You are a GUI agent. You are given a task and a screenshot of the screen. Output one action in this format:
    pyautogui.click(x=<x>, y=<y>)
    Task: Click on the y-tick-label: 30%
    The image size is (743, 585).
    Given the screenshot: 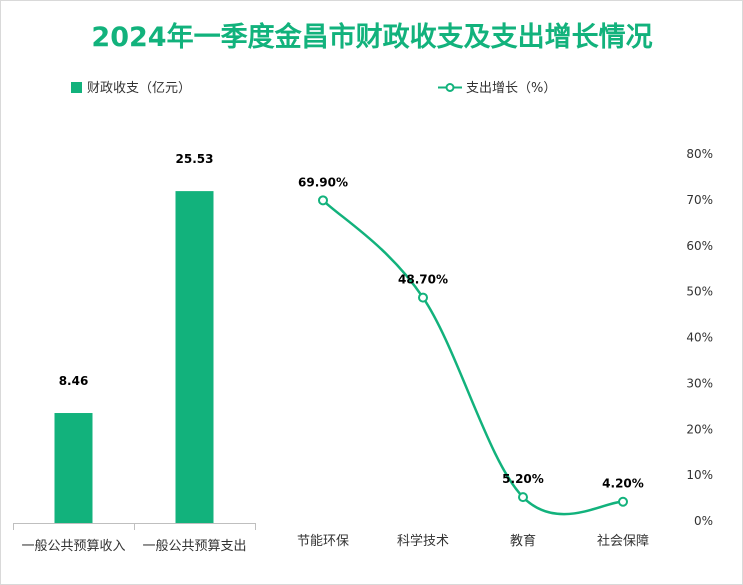 What is the action you would take?
    pyautogui.click(x=699, y=383)
    